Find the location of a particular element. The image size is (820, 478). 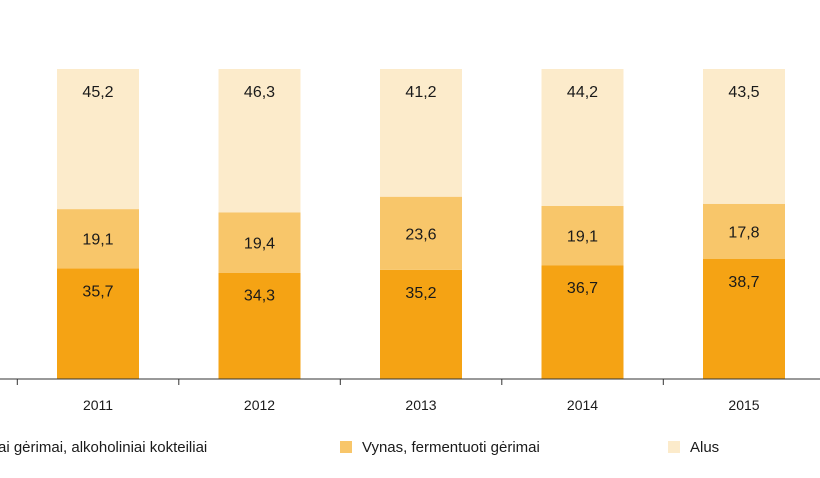

bar-segment-2-2011 is located at coordinates (98, 239).